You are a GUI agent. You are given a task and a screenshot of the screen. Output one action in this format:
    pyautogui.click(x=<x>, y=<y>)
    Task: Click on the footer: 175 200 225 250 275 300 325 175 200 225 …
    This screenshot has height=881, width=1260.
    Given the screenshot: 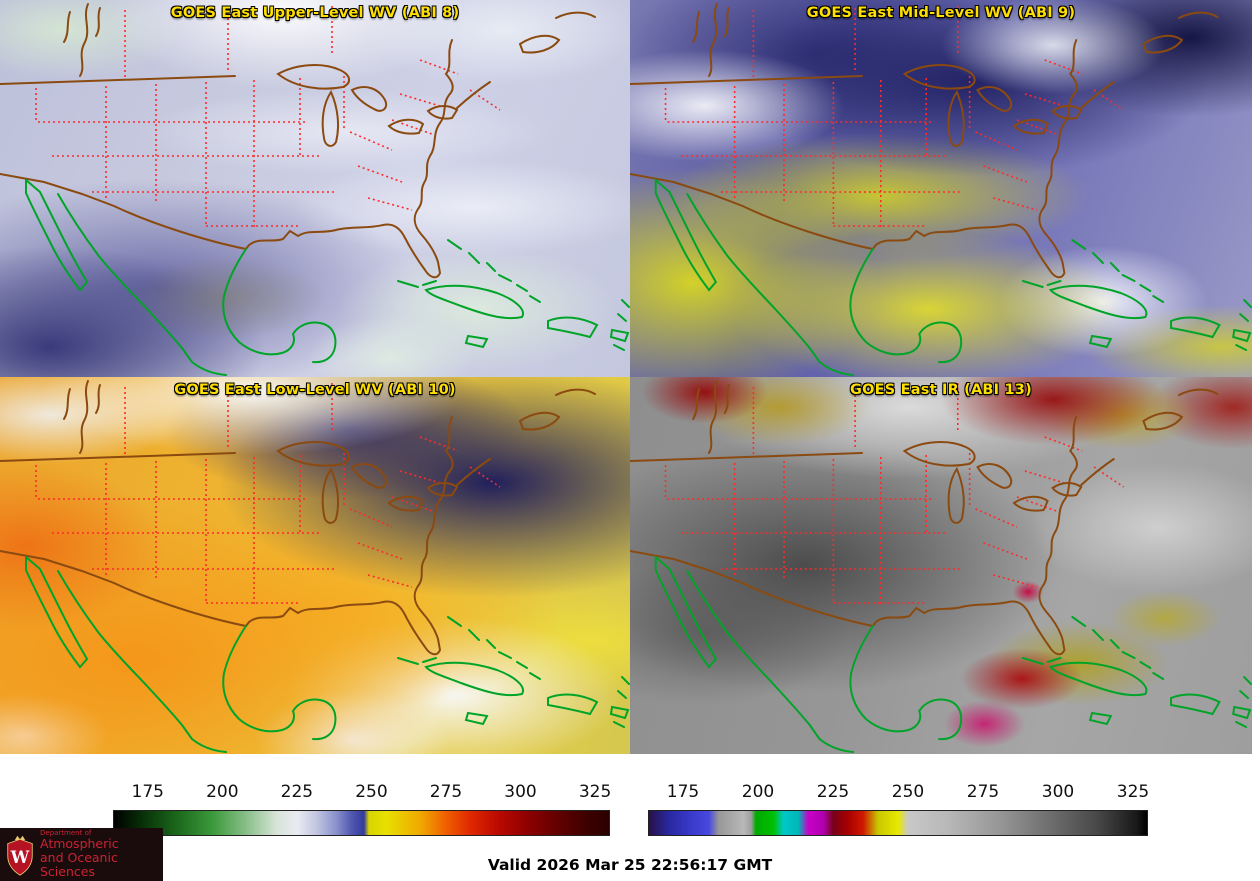 What is the action you would take?
    pyautogui.click(x=630, y=817)
    